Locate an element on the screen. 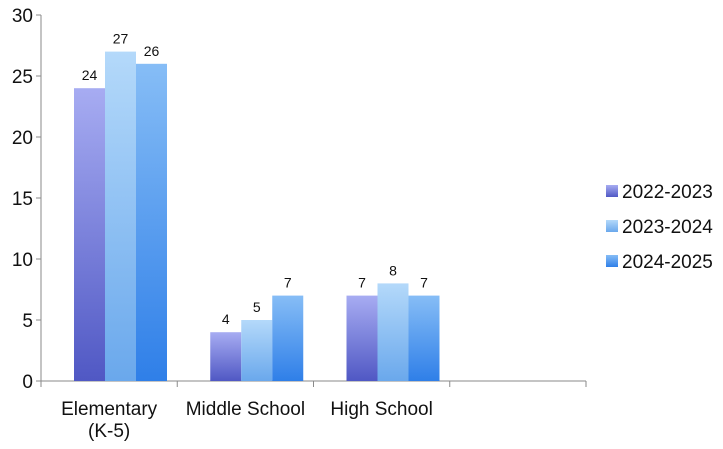 The height and width of the screenshot is (449, 723). data-label: 4 is located at coordinates (226, 319).